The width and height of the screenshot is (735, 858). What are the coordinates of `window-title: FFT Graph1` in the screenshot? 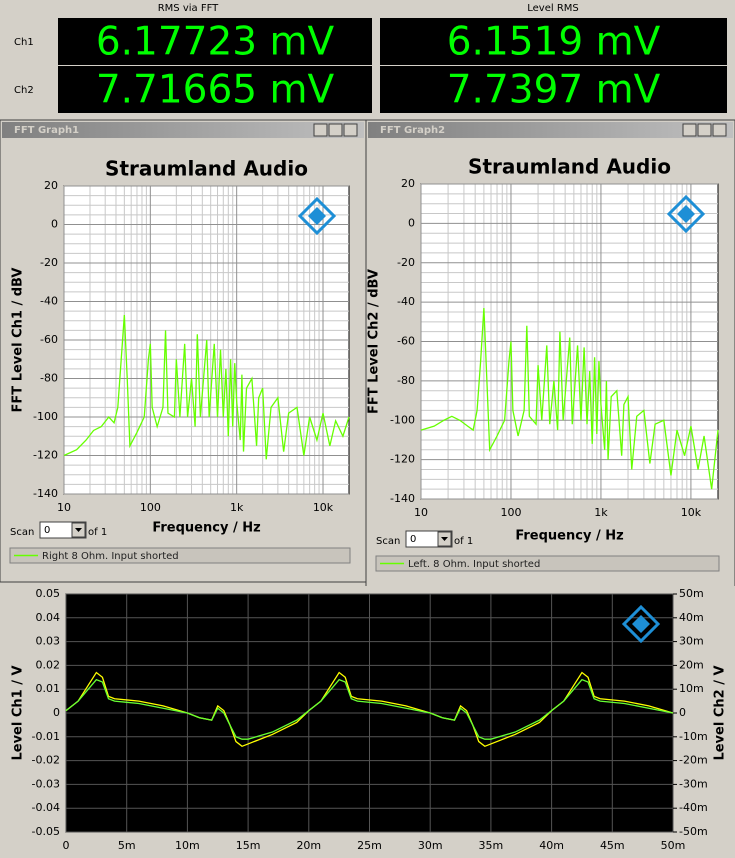 It's located at (46, 130).